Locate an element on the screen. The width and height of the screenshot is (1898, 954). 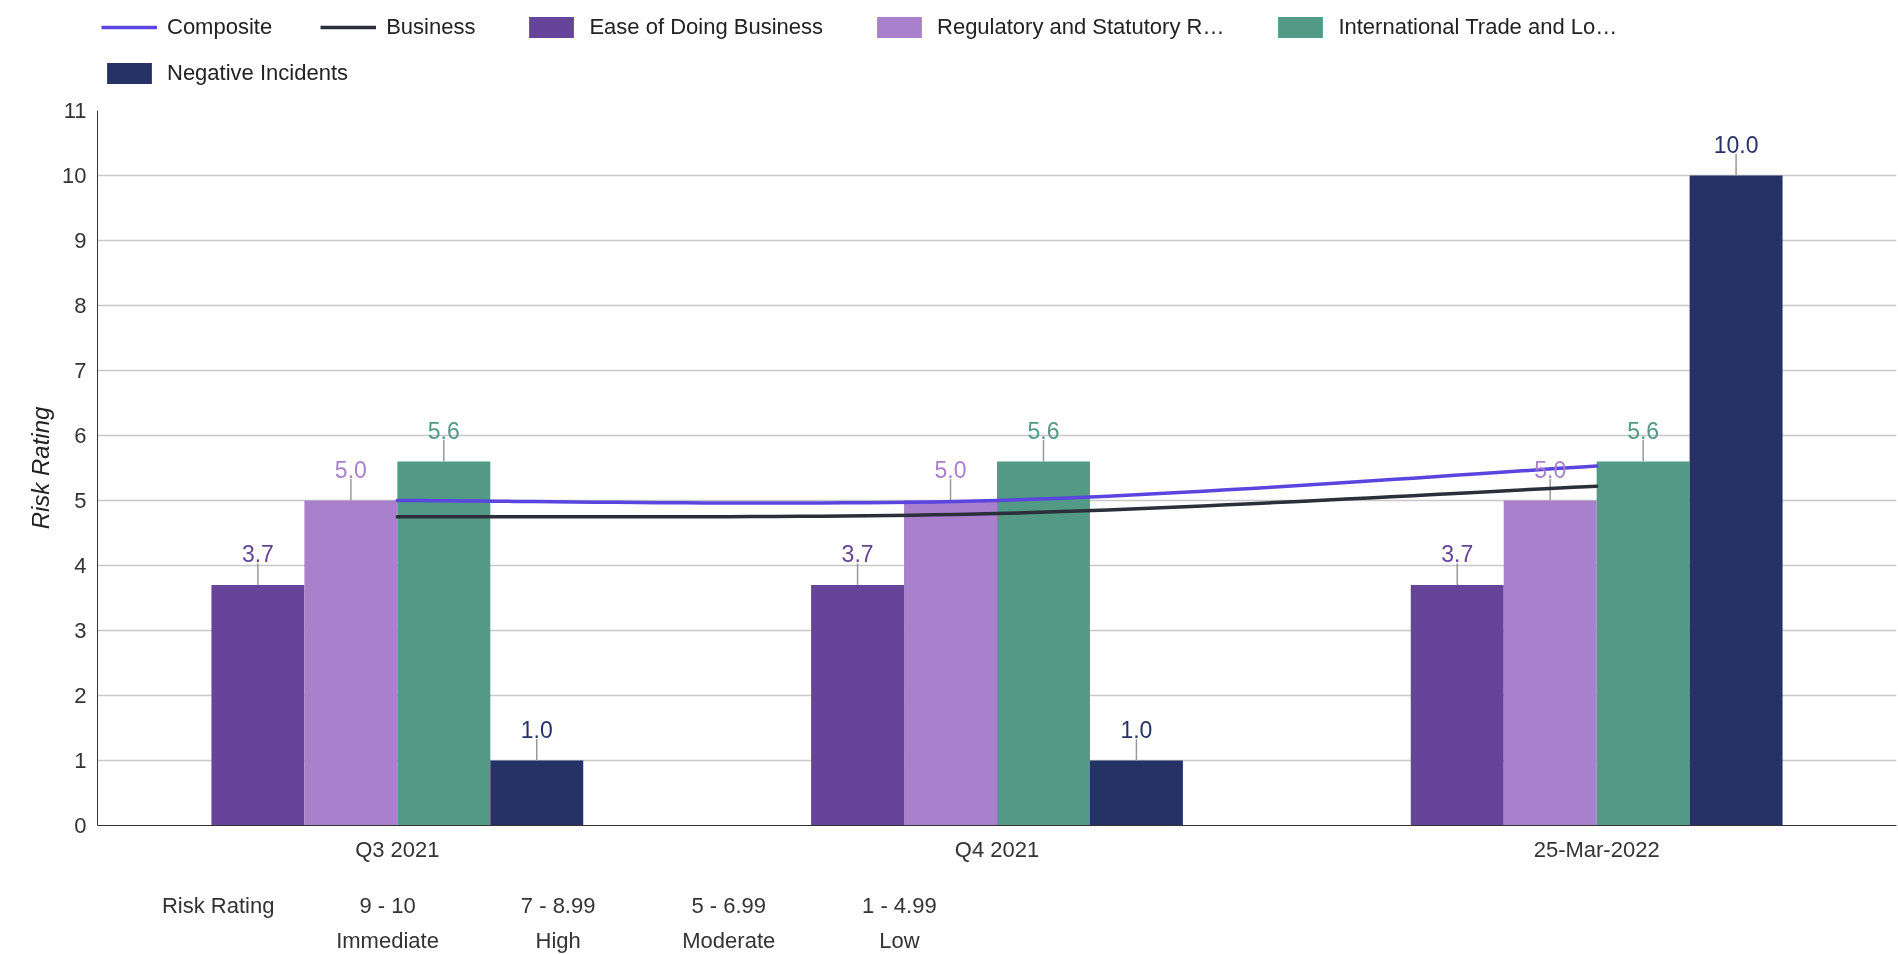
y-tick-label: 1 is located at coordinates (80, 760).